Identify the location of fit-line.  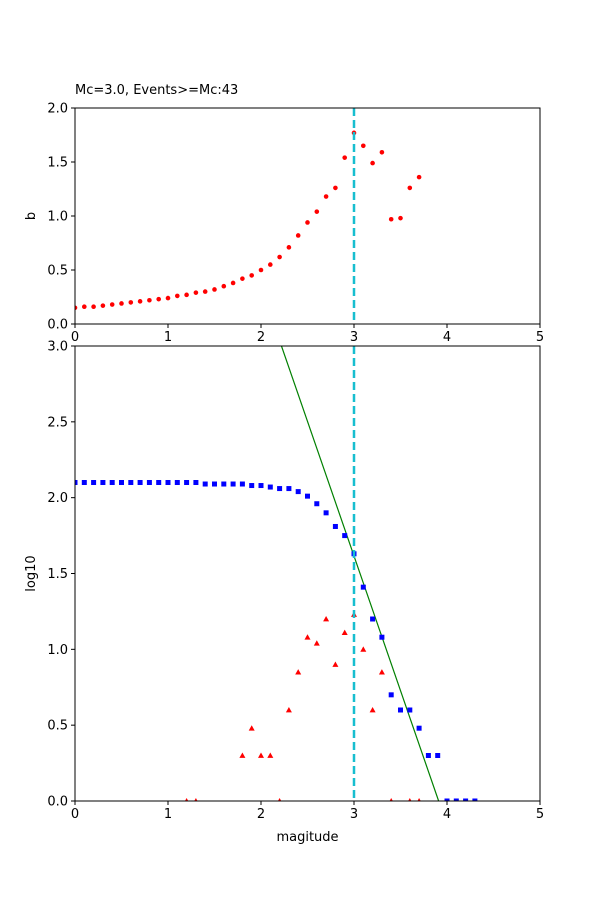
(360, 573).